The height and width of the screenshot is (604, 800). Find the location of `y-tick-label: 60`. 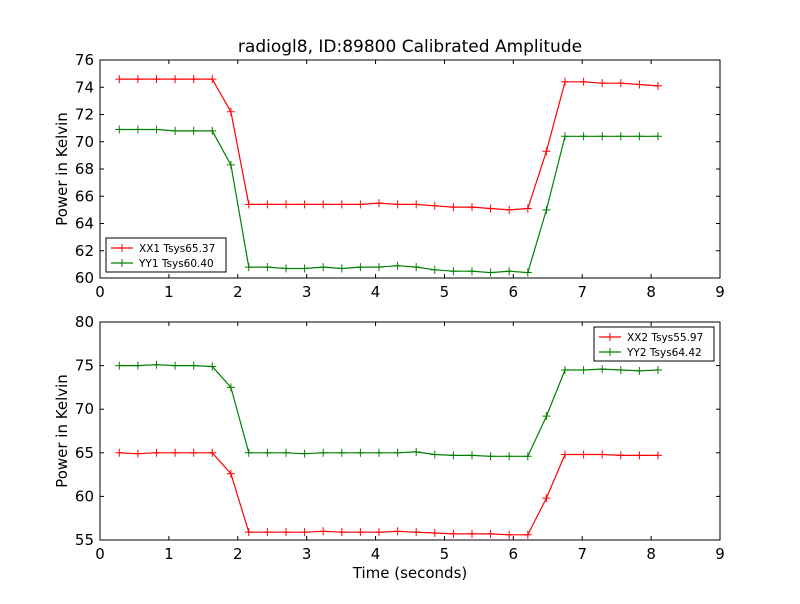

y-tick-label: 60 is located at coordinates (84, 278).